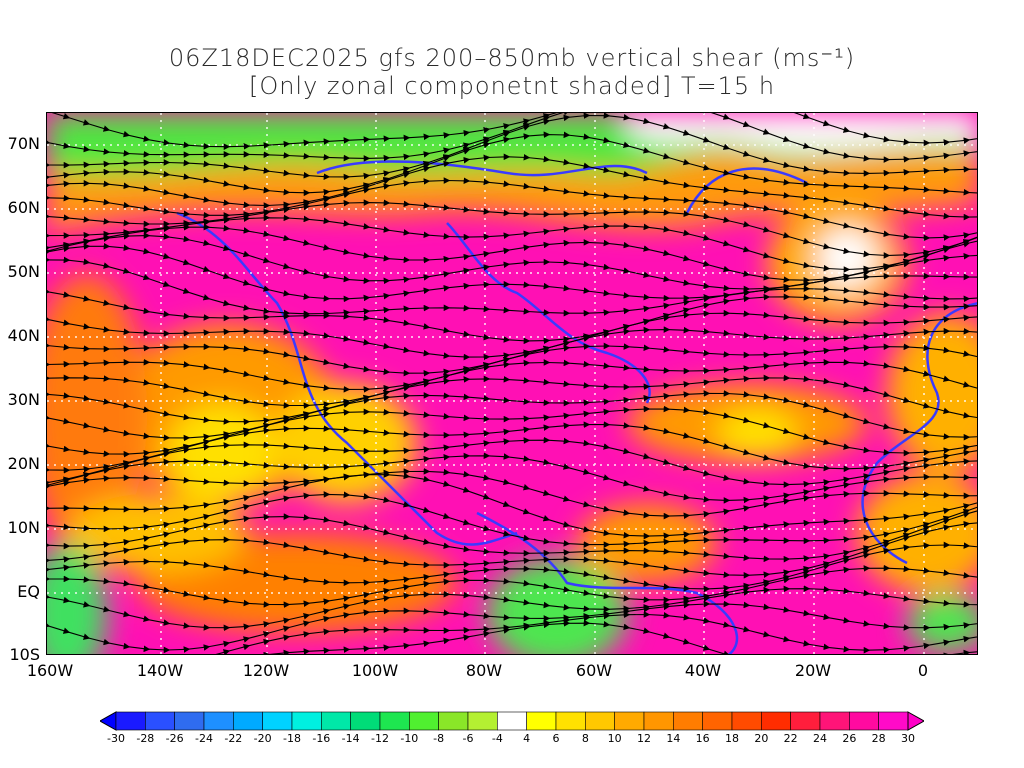  What do you see at coordinates (28, 591) in the screenshot?
I see `lat-label-eq: EQ` at bounding box center [28, 591].